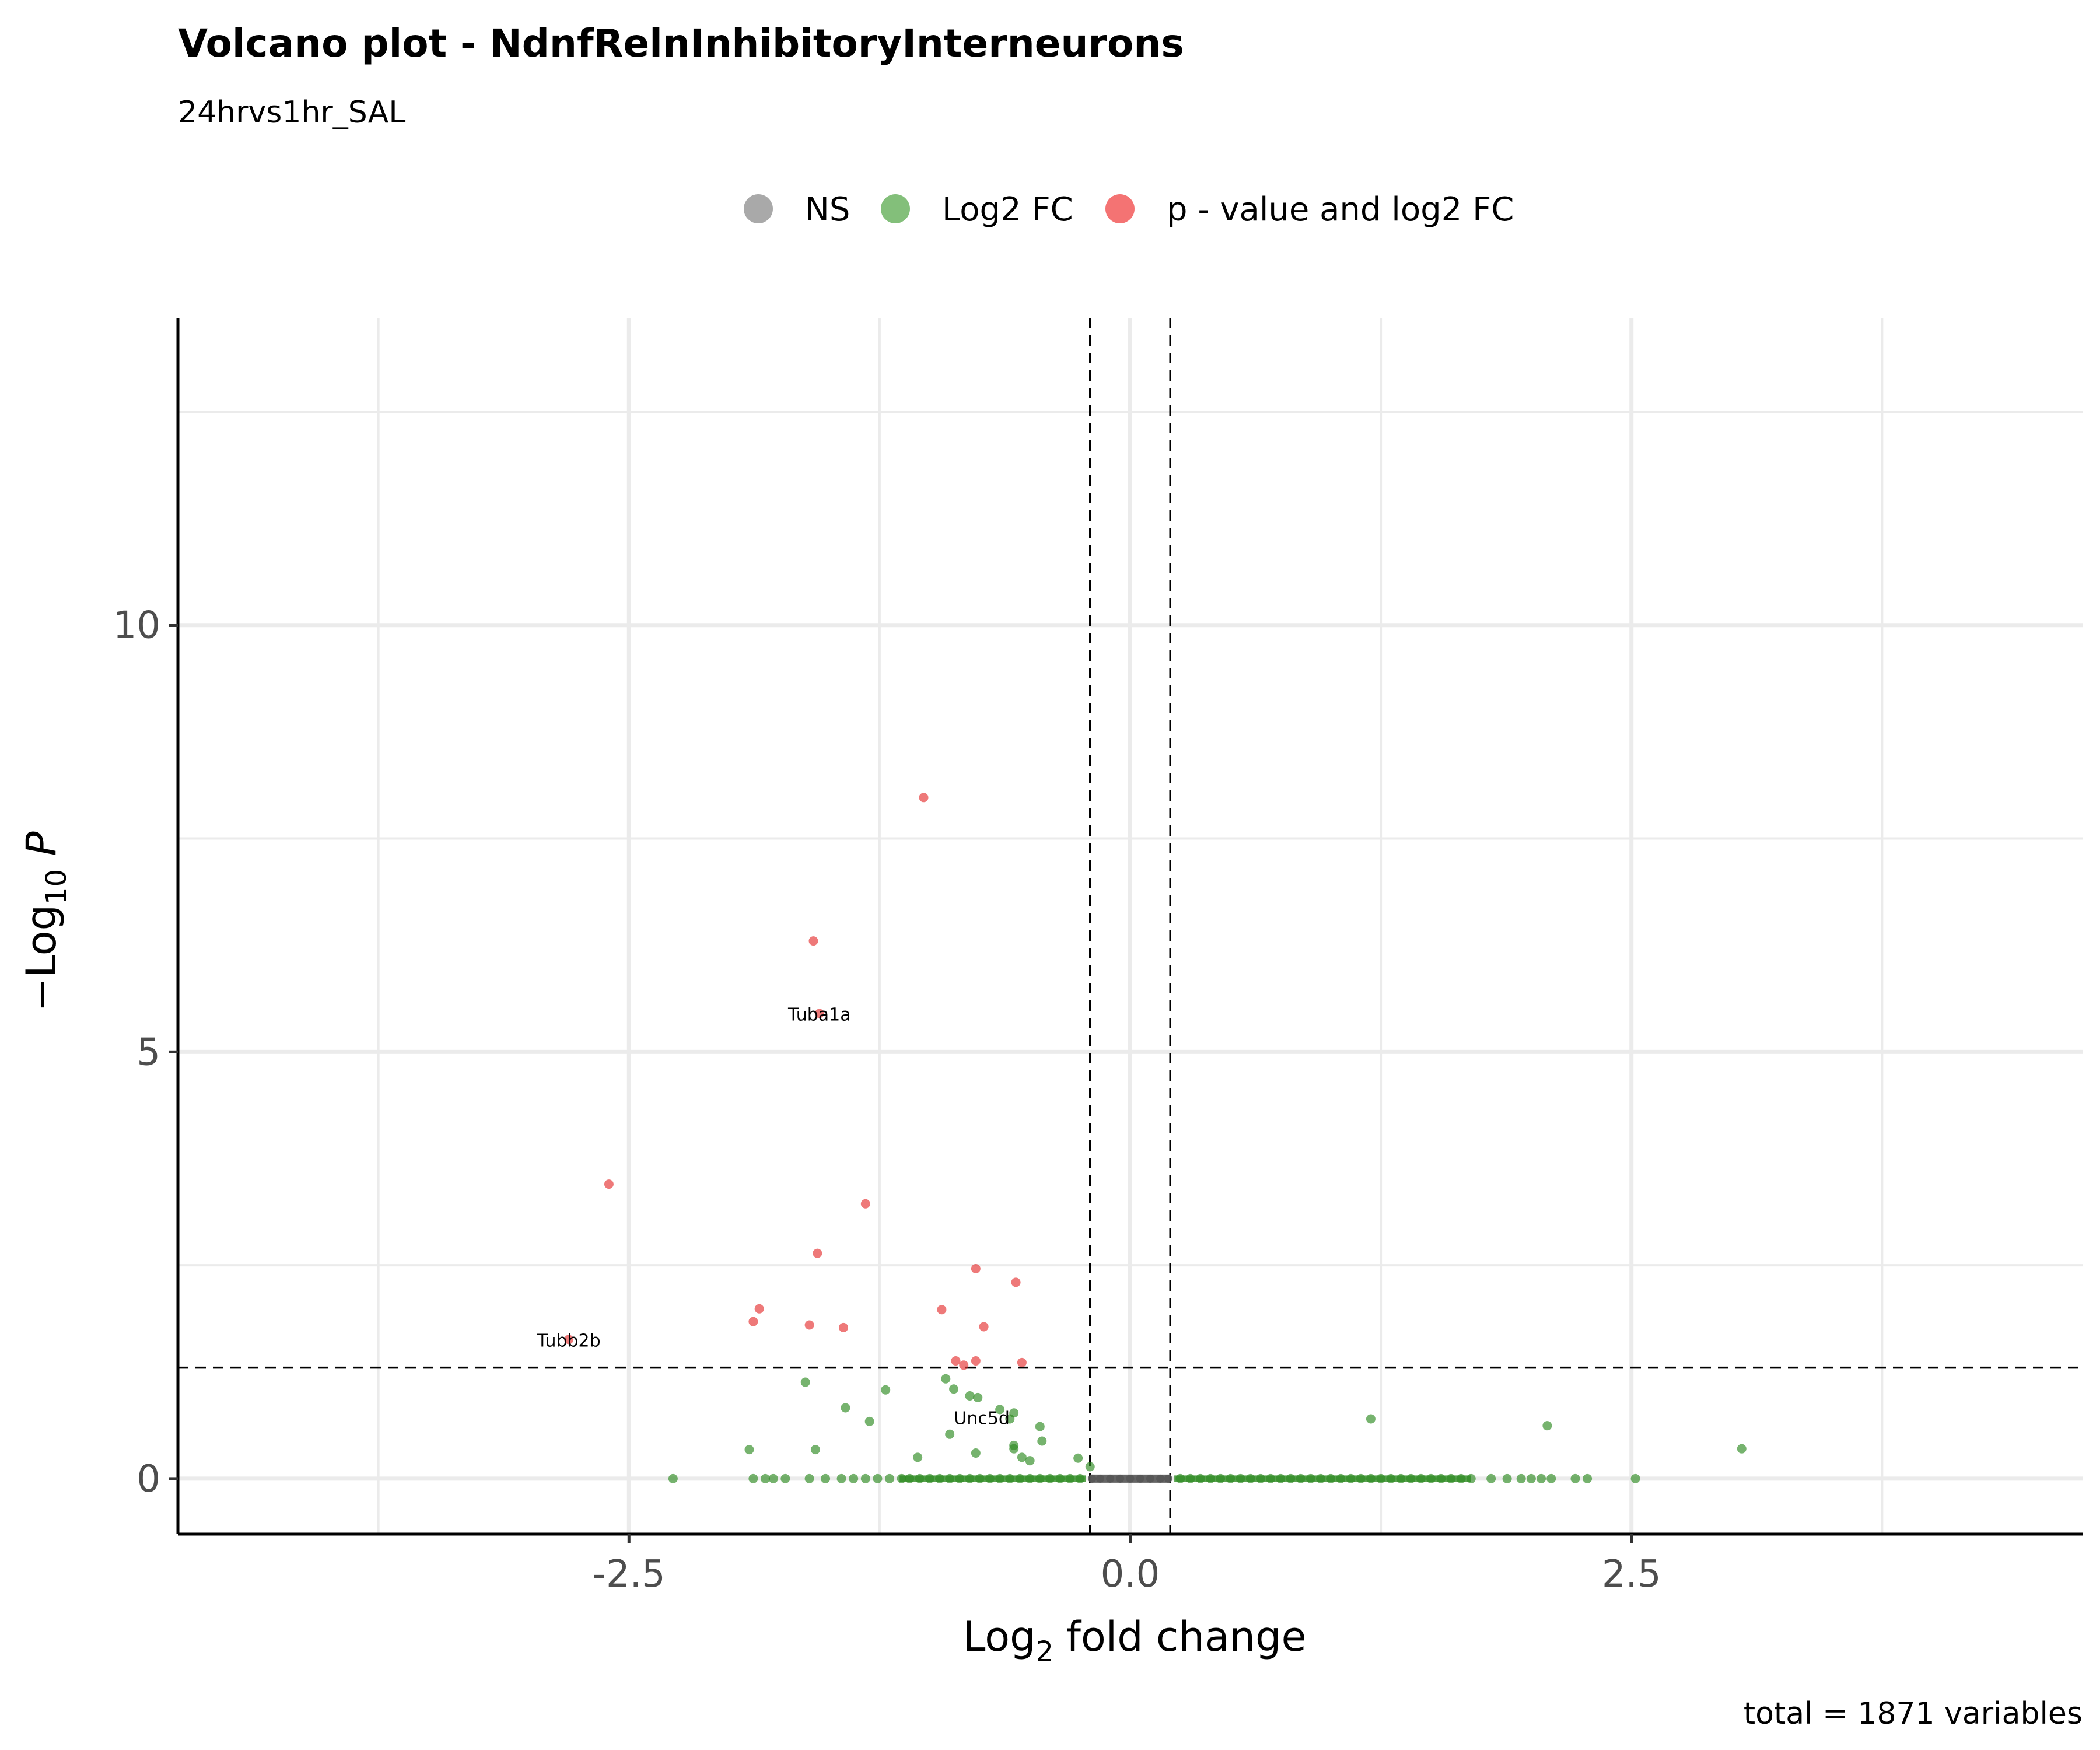  I want to click on legend-label-fc: Log2 FC, so click(1007, 210).